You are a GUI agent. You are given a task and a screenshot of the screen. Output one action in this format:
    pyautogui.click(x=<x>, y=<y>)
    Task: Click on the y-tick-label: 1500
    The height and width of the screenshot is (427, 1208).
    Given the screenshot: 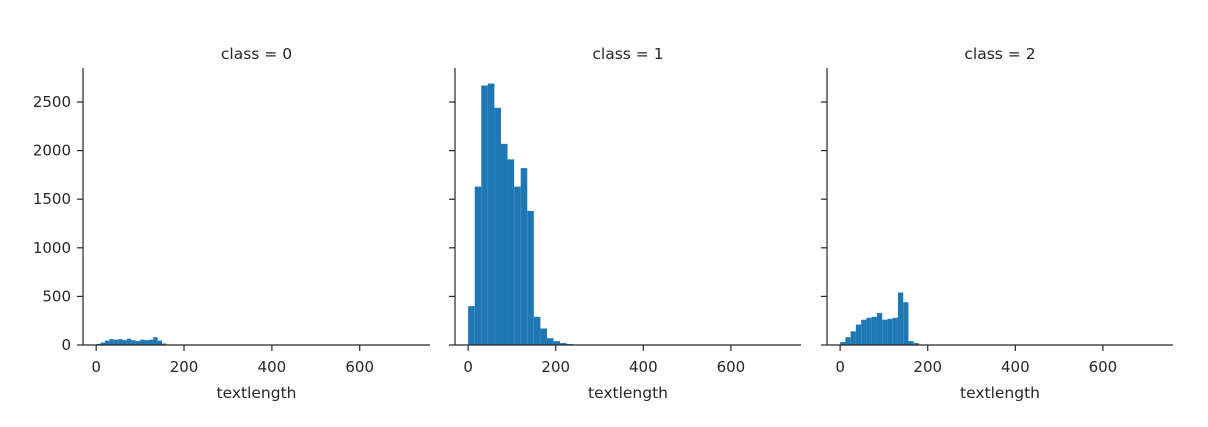 What is the action you would take?
    pyautogui.click(x=52, y=199)
    